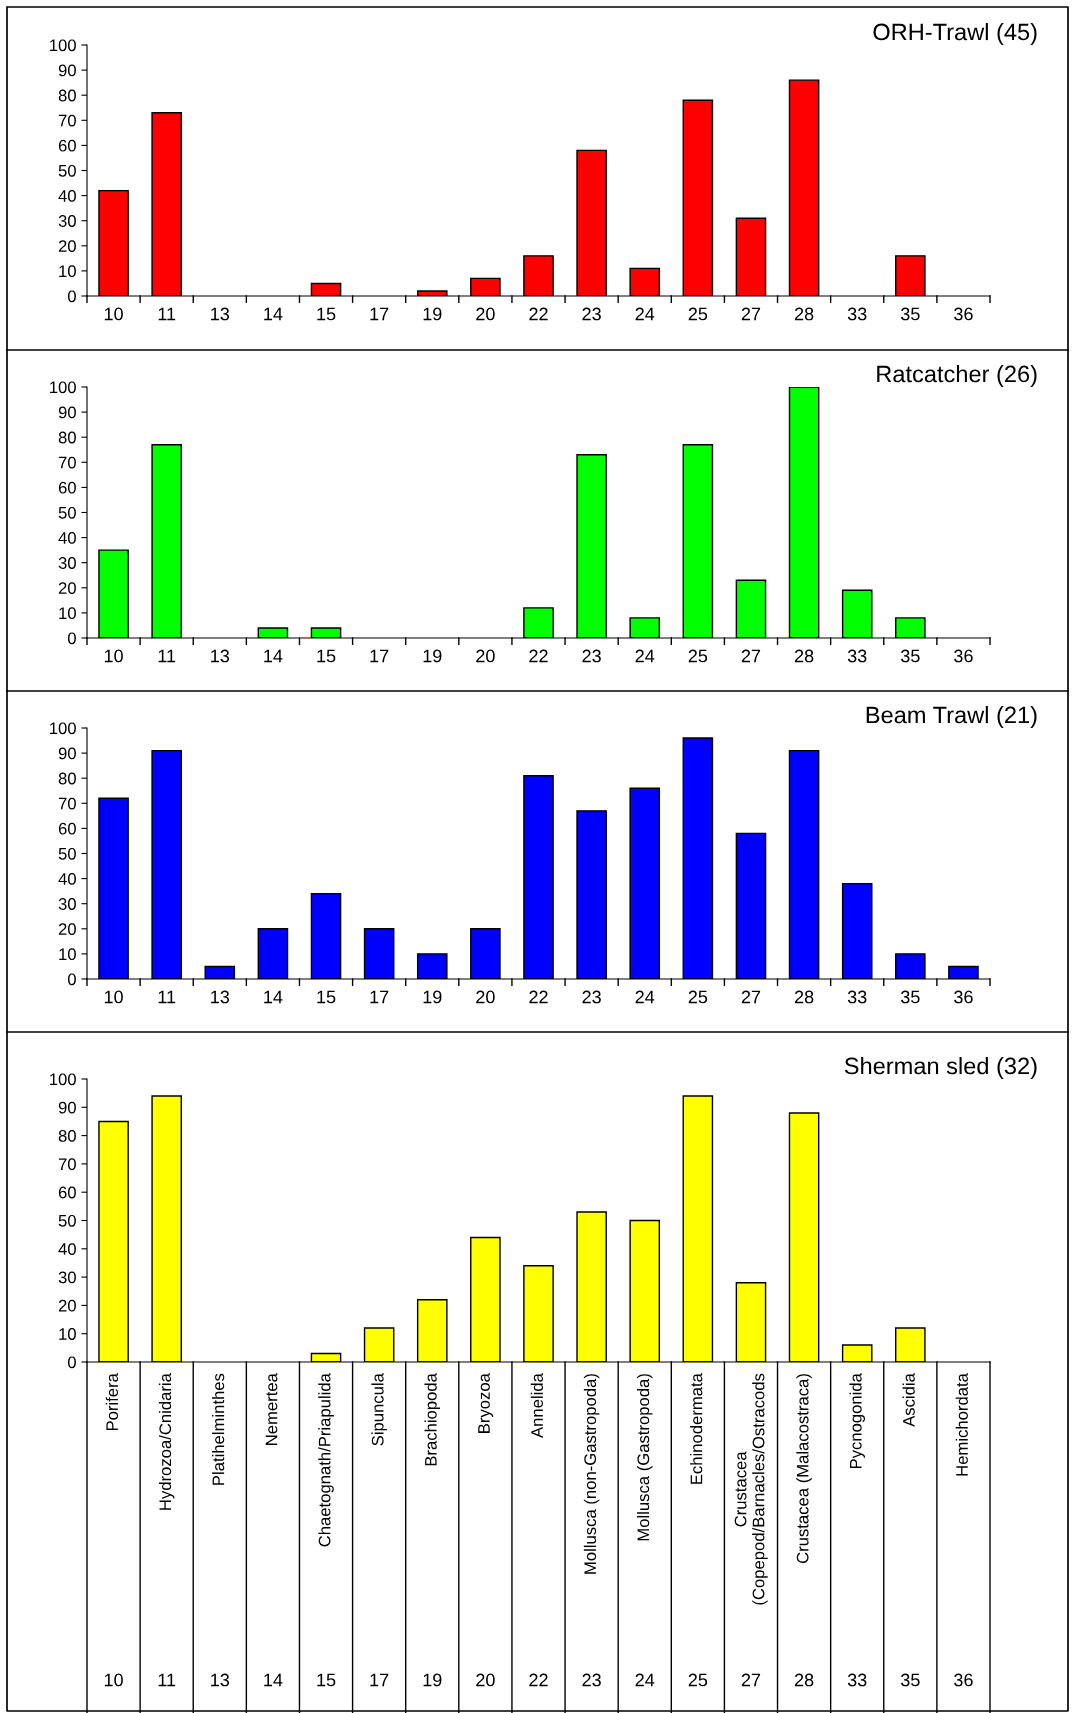 This screenshot has height=1713, width=1072. I want to click on x-tick-label: Mollusca (non-Gastropoda), so click(591, 1474).